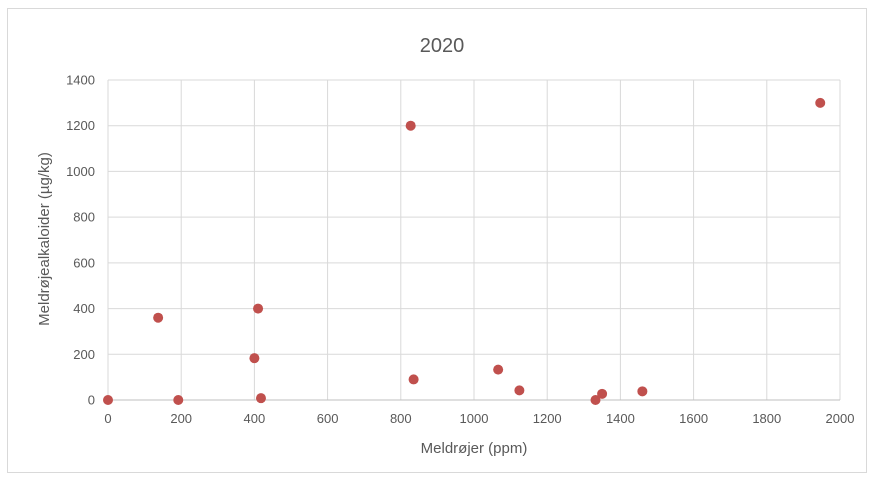  Describe the element at coordinates (328, 418) in the screenshot. I see `x-tick-label: 600` at that location.